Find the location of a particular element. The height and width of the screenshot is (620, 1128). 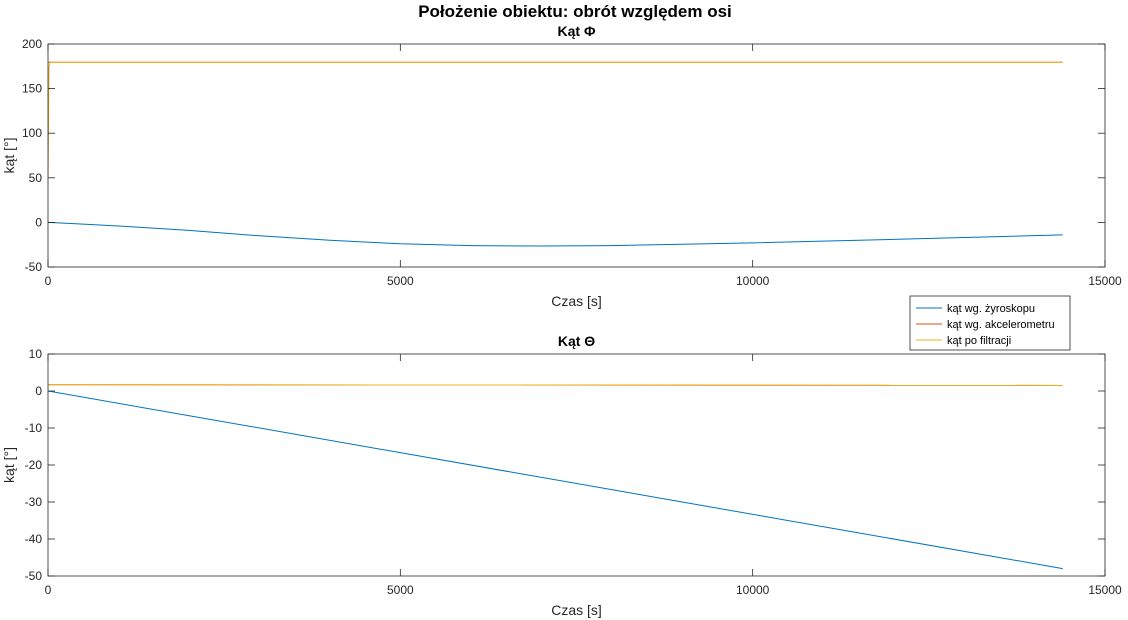

series-line-kat-wg-zyroskopu is located at coordinates (555, 234).